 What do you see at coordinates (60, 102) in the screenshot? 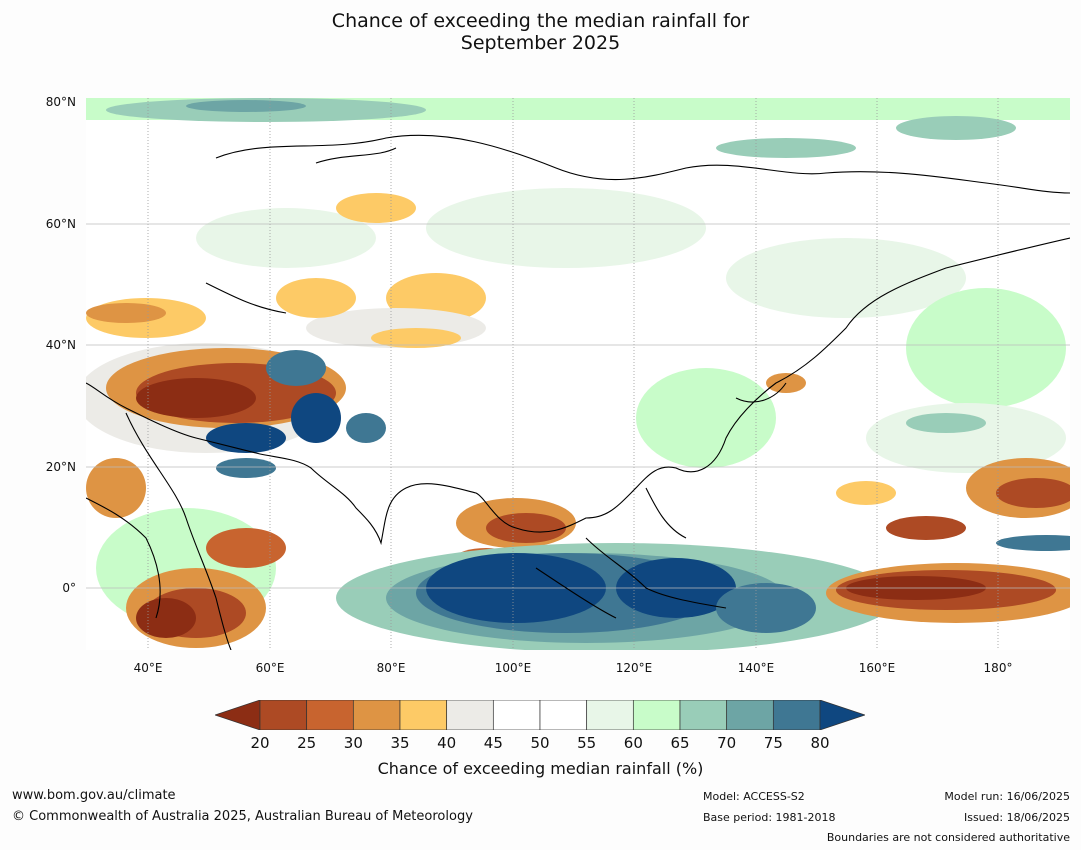
I see `lat-label-80n: 80°N` at bounding box center [60, 102].